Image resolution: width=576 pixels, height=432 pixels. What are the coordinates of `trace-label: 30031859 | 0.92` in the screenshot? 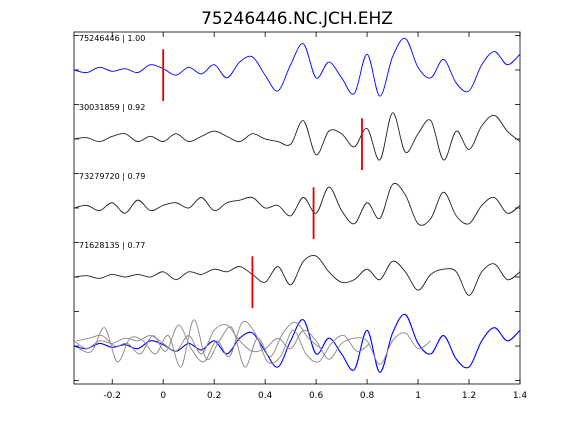 It's located at (112, 107).